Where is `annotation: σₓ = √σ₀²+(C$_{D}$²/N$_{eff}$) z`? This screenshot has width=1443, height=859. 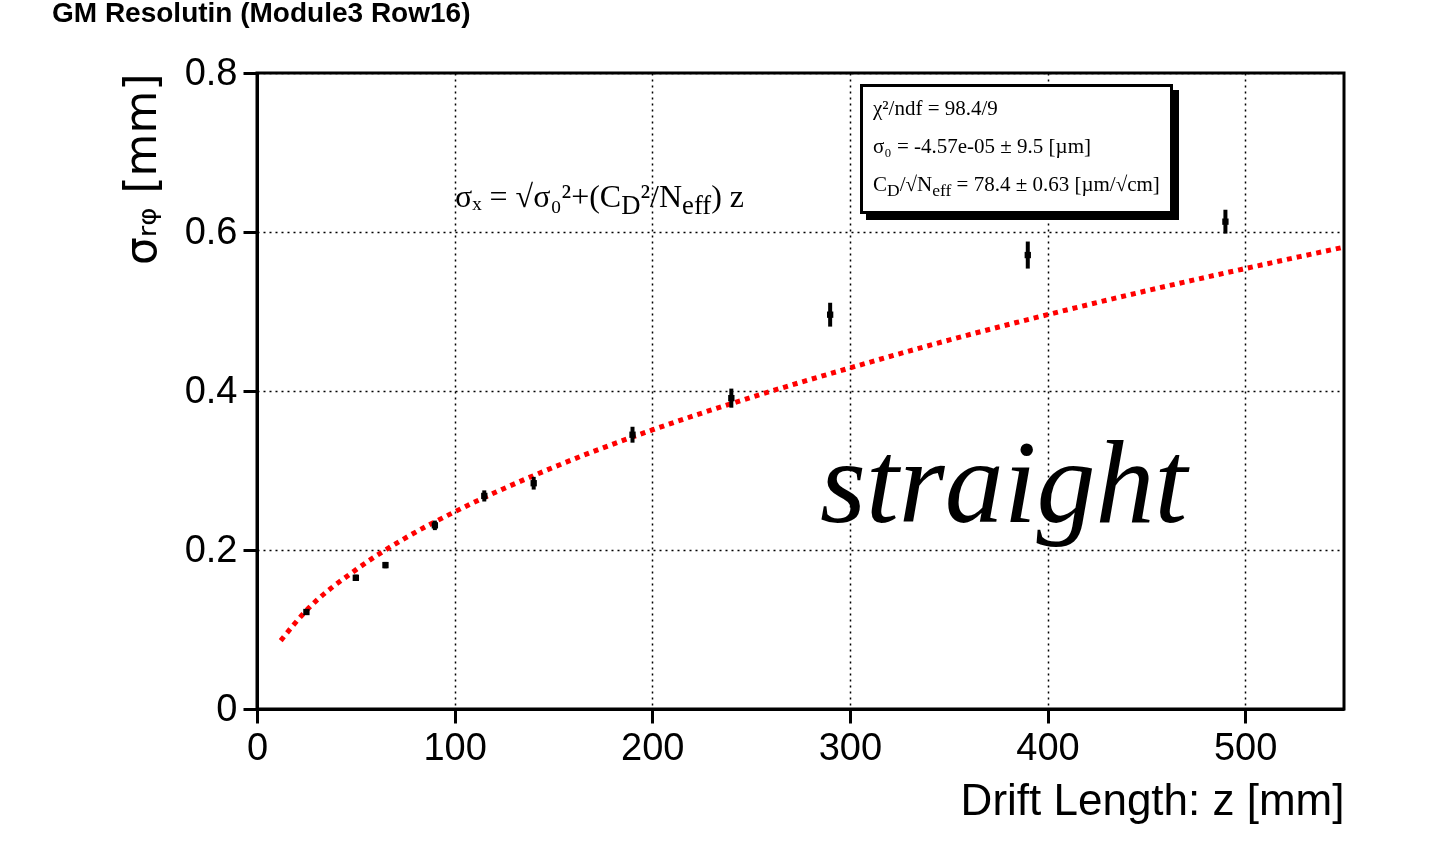
annotation: σₓ = √σ₀²+(C$_{D}$²/N$_{eff}$) z is located at coordinates (600, 200).